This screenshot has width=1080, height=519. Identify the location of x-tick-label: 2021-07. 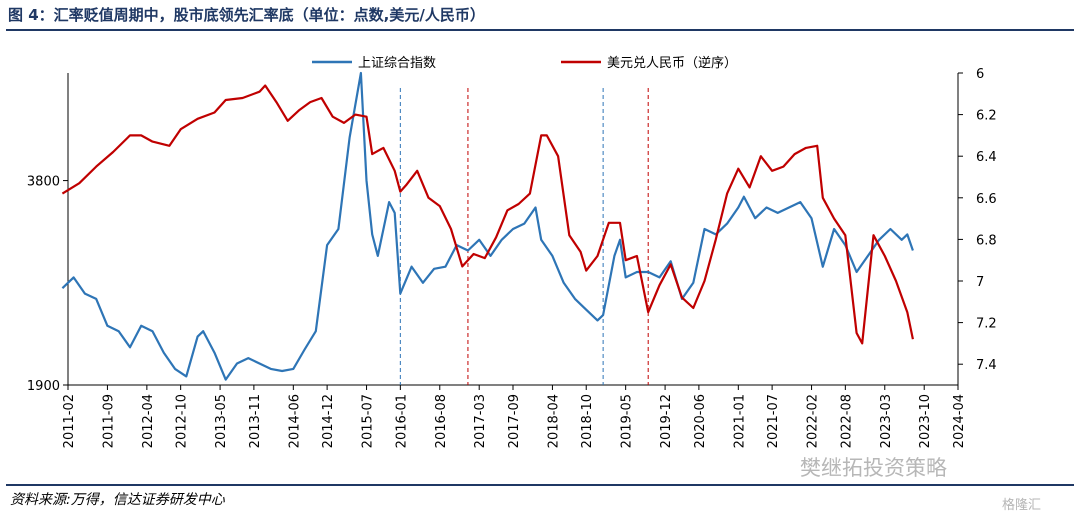
(773, 421).